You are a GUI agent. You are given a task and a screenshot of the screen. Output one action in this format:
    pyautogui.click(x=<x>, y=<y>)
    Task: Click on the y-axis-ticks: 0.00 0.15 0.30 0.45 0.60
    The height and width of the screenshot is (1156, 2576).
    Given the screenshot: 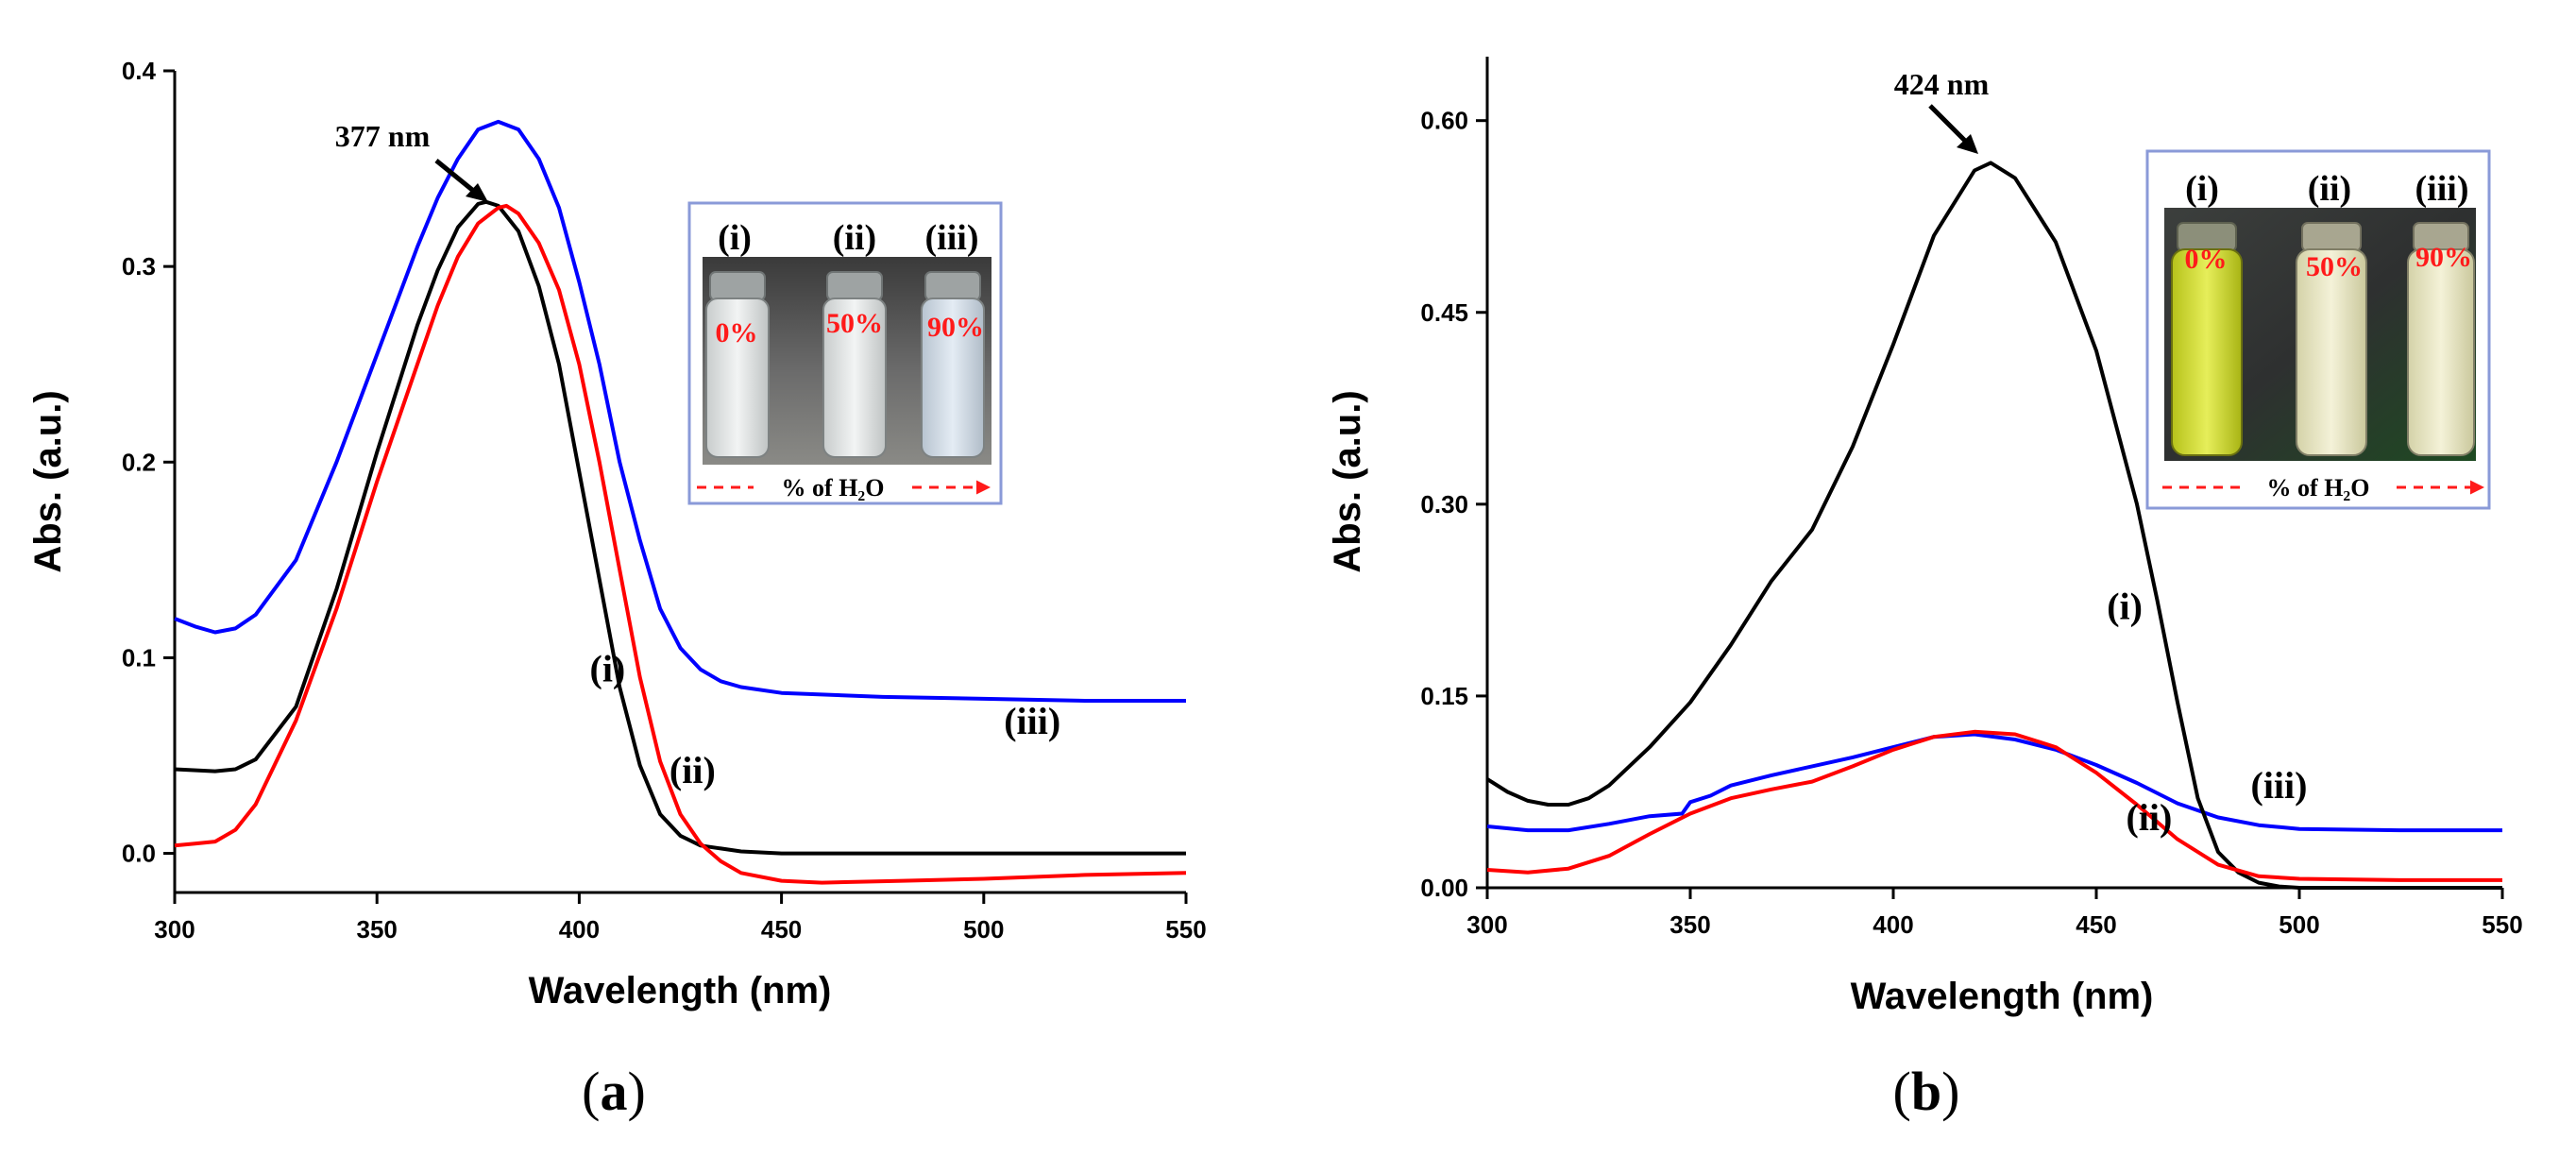 What is the action you would take?
    pyautogui.click(x=1453, y=504)
    